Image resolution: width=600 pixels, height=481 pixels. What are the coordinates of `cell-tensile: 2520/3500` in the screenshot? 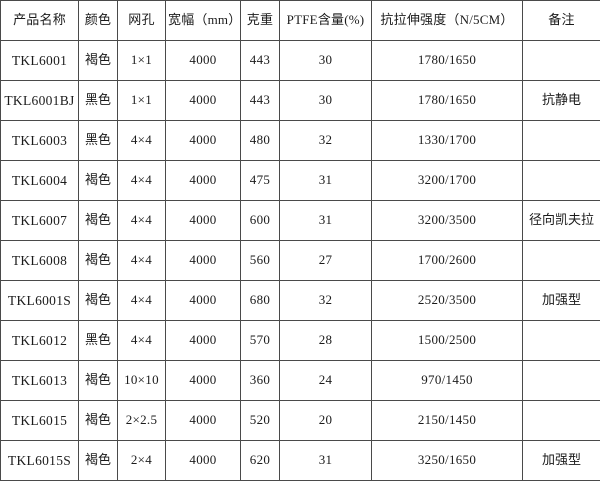 It's located at (447, 301).